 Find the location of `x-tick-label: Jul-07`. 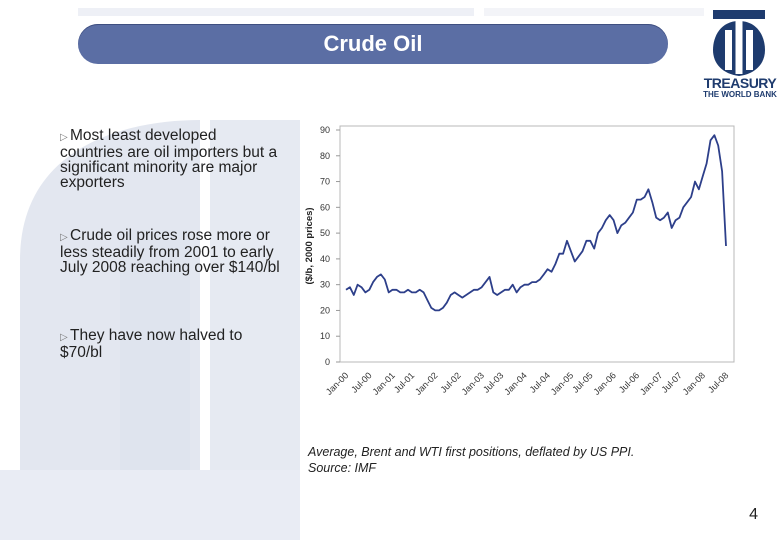

x-tick-label: Jul-07 is located at coordinates (671, 382).